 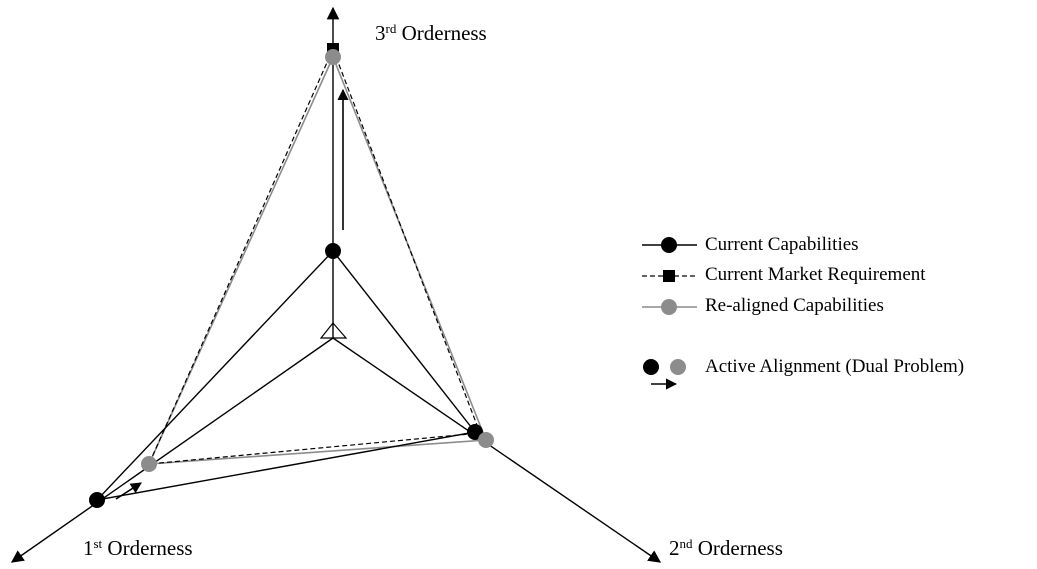 I want to click on axis-1st-orderness, so click(x=172, y=450).